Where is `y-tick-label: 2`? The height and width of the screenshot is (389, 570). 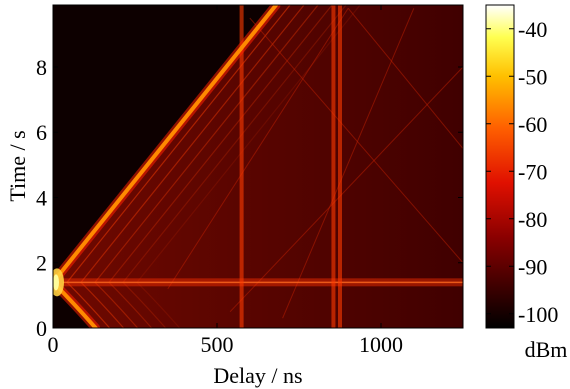 y-tick-label: 2 is located at coordinates (41, 263).